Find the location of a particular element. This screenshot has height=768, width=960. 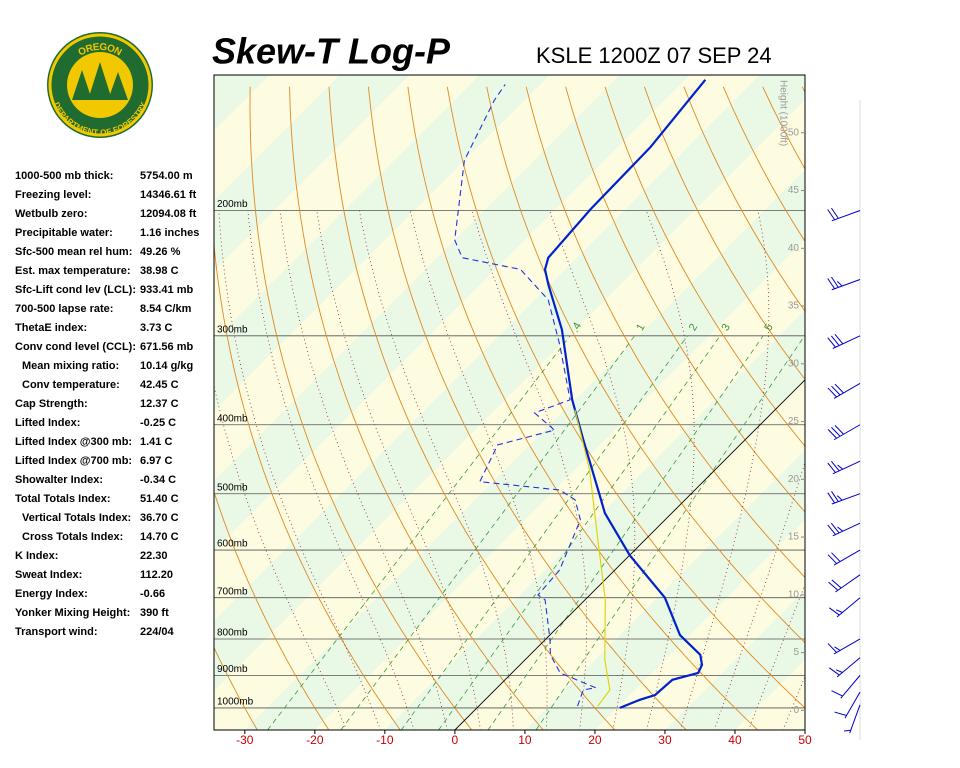

logo: OREGON DEPARTMENT OF FORESTRY is located at coordinates (100, 85).